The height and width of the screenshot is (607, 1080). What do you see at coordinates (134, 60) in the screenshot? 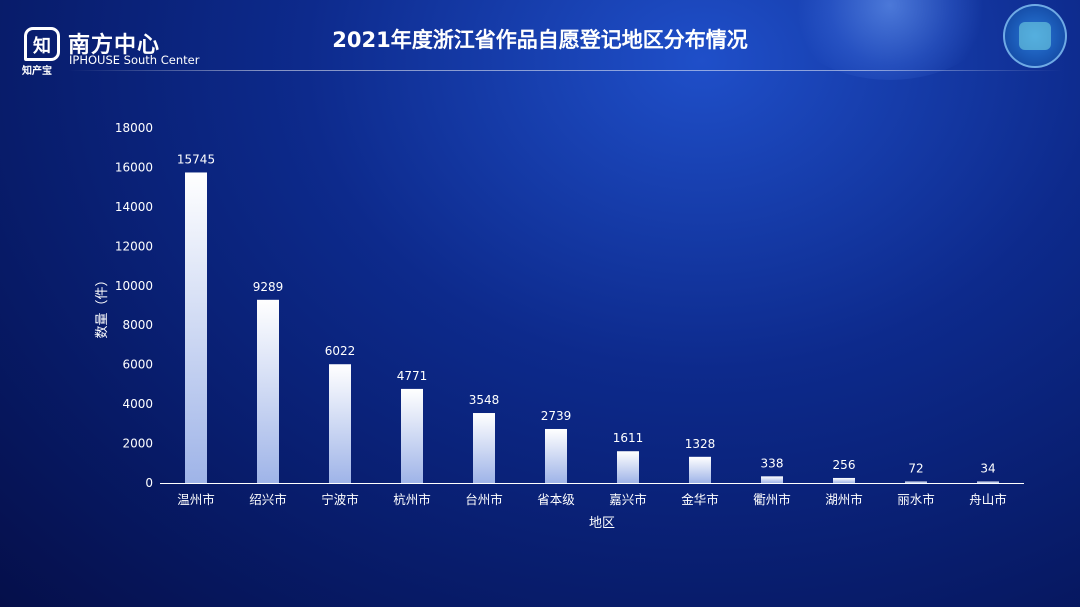
I see `brand-name-en: IPHOUSE South Center` at bounding box center [134, 60].